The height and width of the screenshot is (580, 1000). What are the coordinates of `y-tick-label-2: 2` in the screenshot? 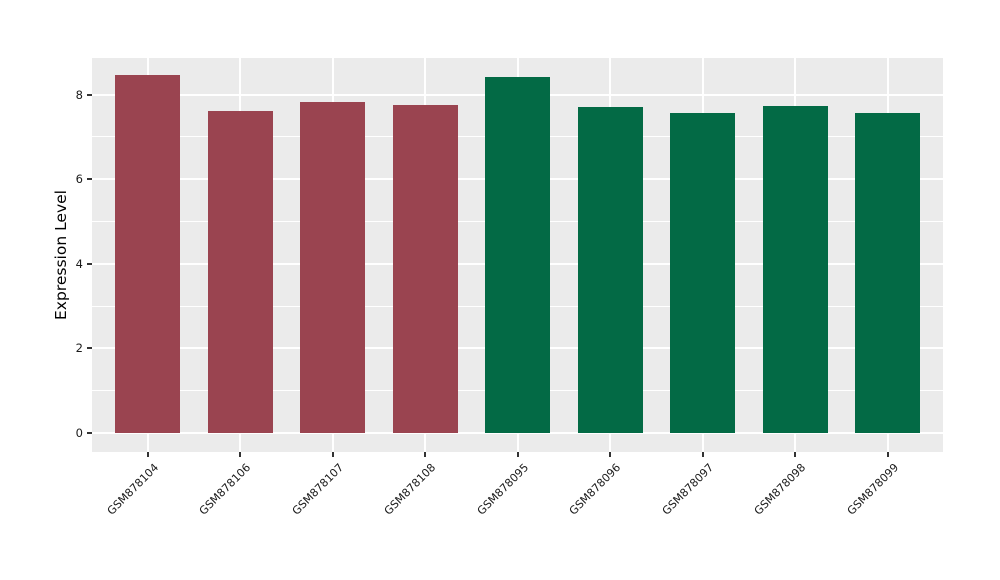 It's located at (79, 348).